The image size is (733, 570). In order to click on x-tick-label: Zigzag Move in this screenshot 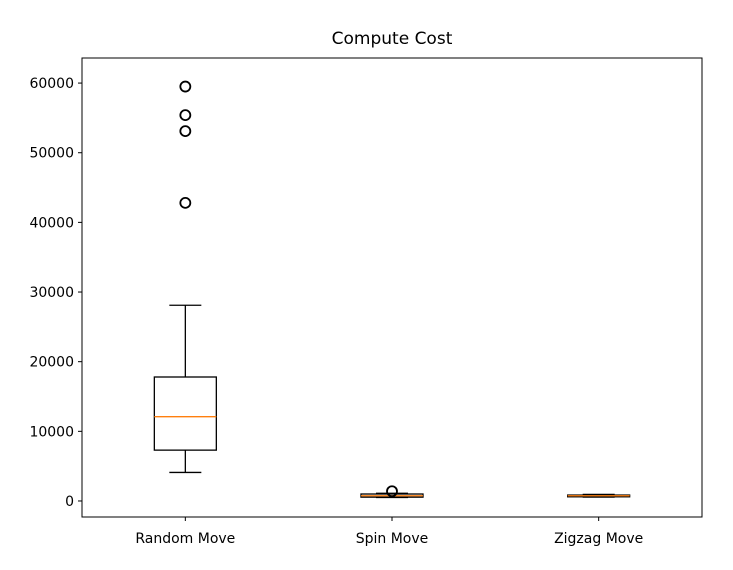, I will do `click(598, 539)`.